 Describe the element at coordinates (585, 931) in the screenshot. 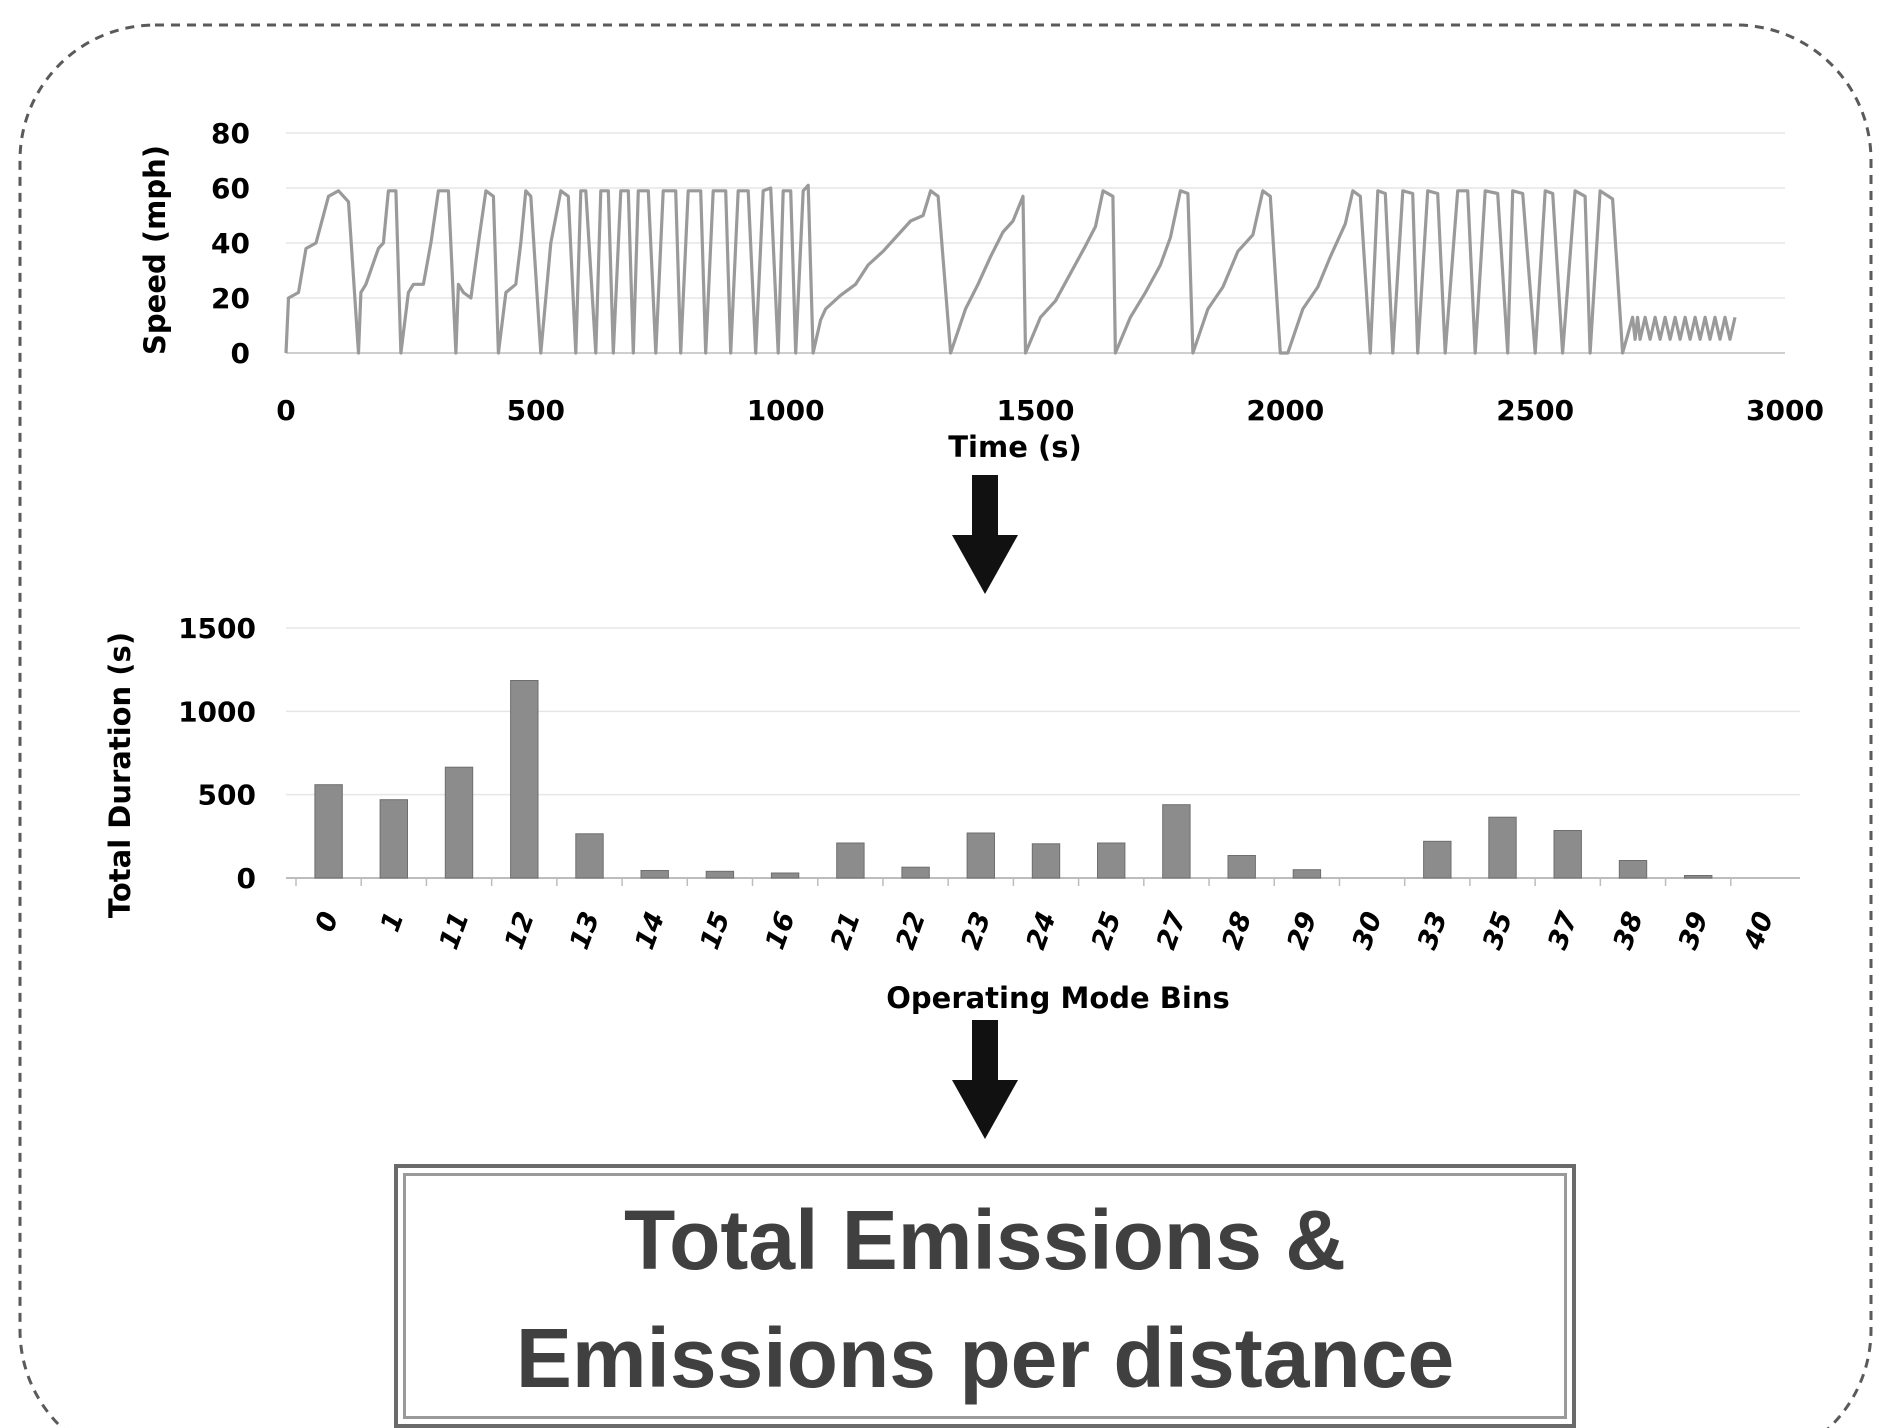

I see `bar-chart-category-13: 13` at that location.